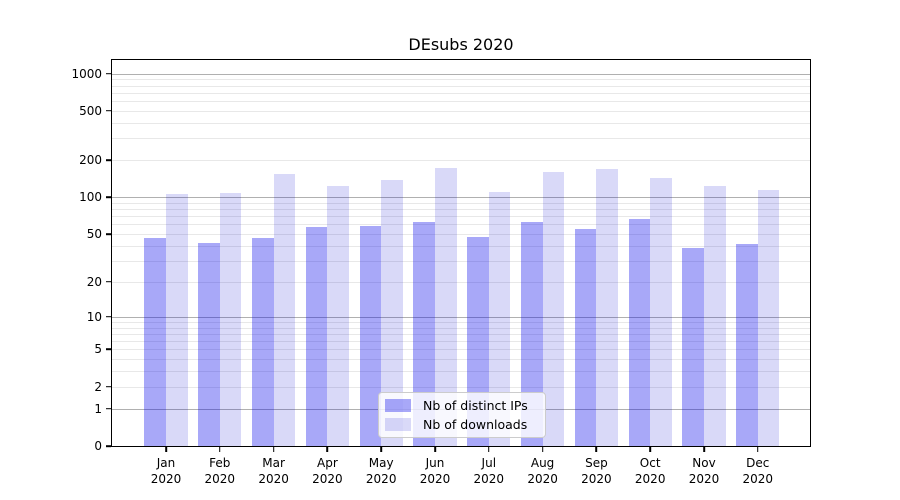 The width and height of the screenshot is (900, 500). Describe the element at coordinates (398, 405) in the screenshot. I see `legend-swatch-distinct-ips` at that location.